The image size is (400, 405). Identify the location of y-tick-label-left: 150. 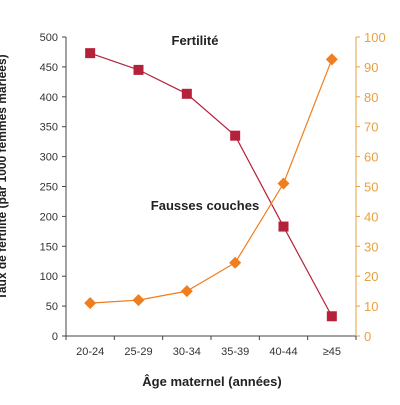
(49, 247).